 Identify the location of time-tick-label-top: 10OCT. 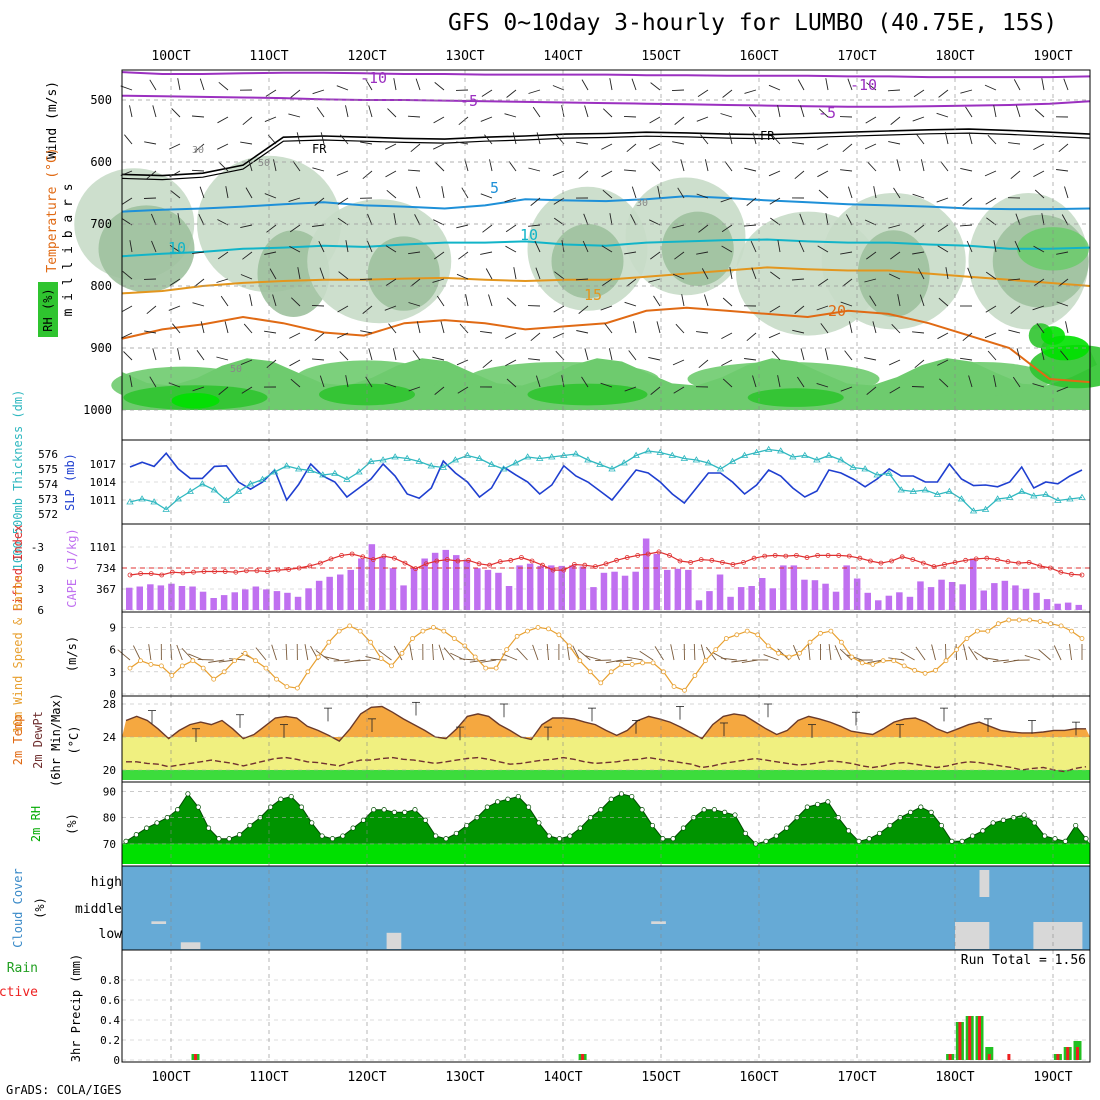
(170, 56).